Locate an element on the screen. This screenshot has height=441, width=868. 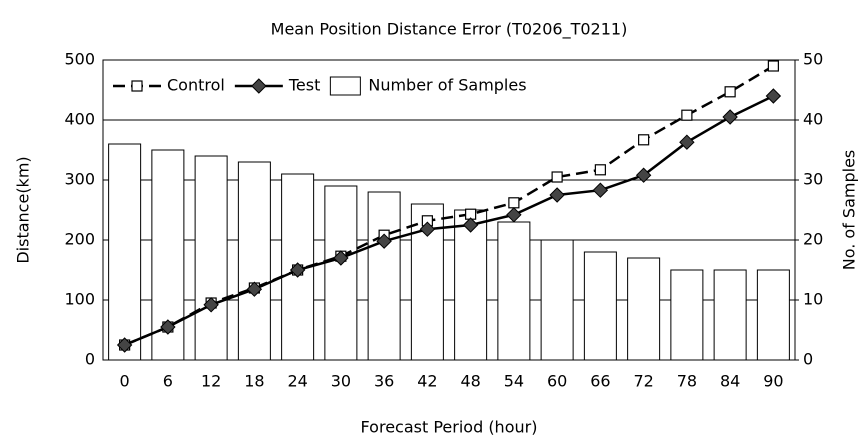
x-tick-label: 60 is located at coordinates (557, 381).